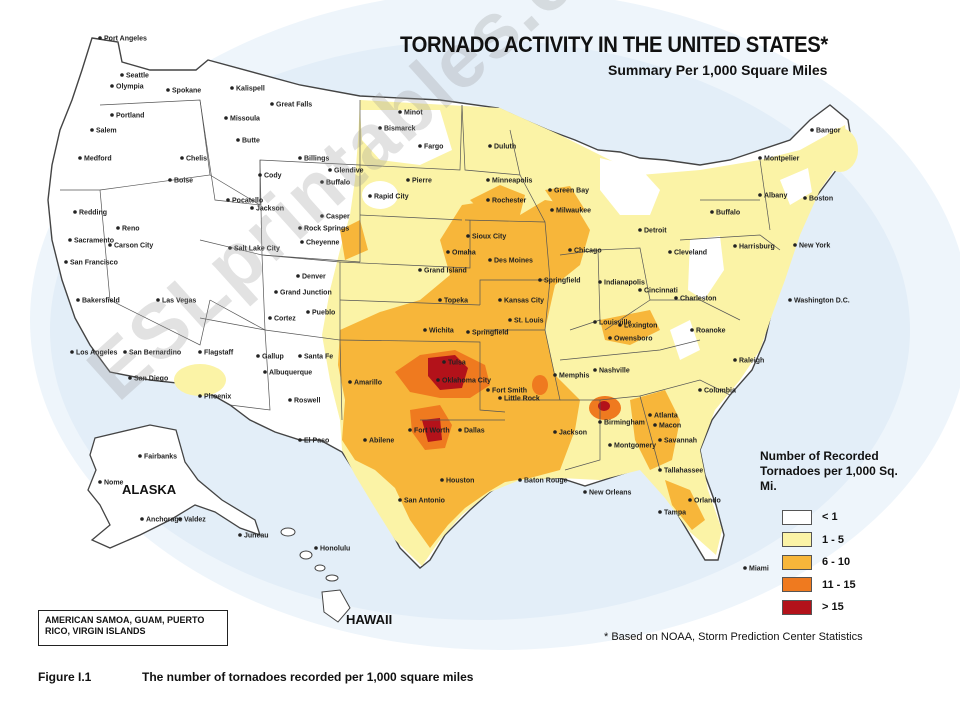 The width and height of the screenshot is (960, 720). What do you see at coordinates (871, 607) in the screenshot?
I see `legend-item: > 15` at bounding box center [871, 607].